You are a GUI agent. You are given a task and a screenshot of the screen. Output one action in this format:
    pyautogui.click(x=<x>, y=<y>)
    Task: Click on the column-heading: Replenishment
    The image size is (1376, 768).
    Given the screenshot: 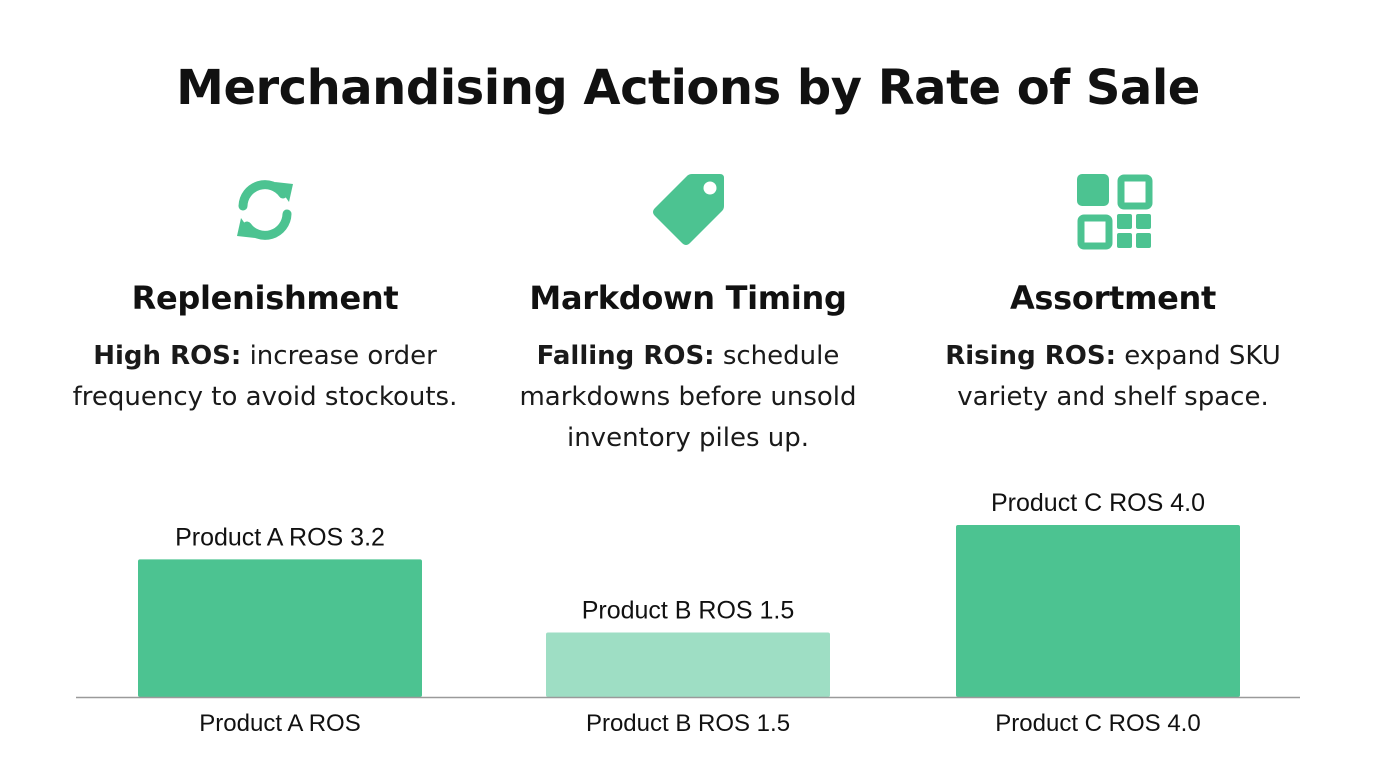 What is the action you would take?
    pyautogui.click(x=265, y=298)
    